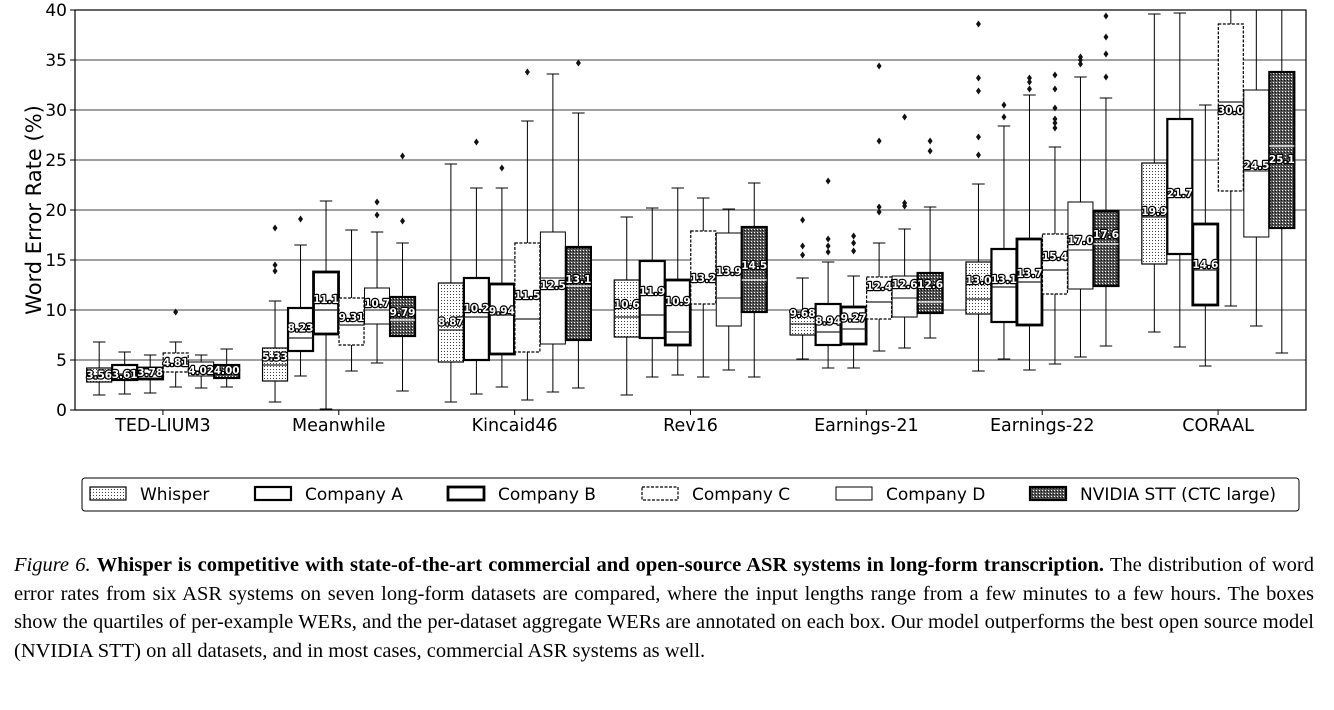  I want to click on x-tick-label: CORAAL, so click(1218, 426).